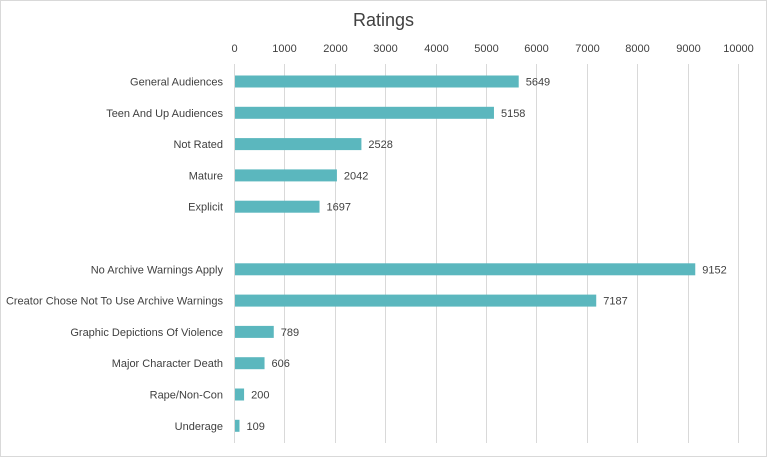 The image size is (767, 457). What do you see at coordinates (714, 270) in the screenshot?
I see `data-label: 9152` at bounding box center [714, 270].